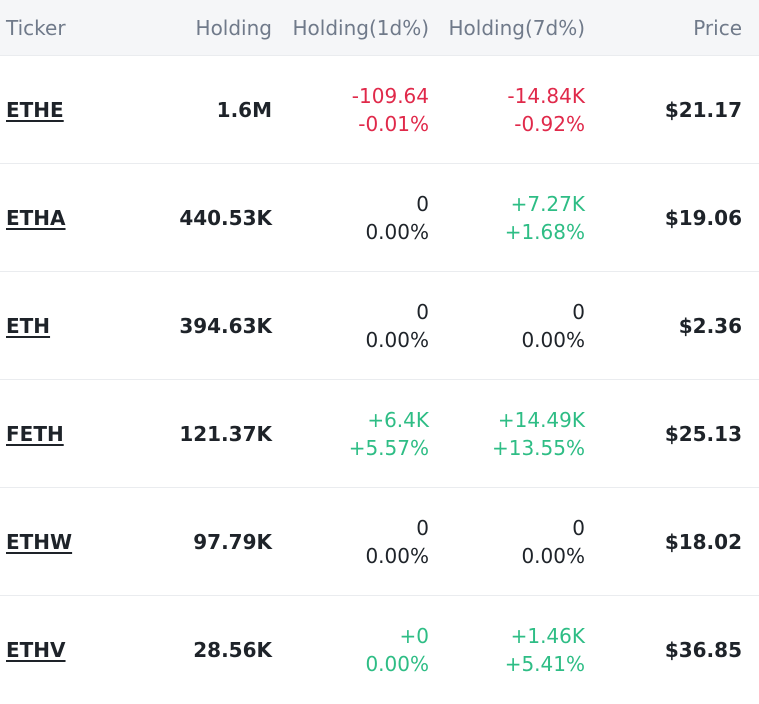 Image resolution: width=759 pixels, height=704 pixels. Describe the element at coordinates (360, 27) in the screenshot. I see `header-holding-1d: Holding(1d%)` at that location.